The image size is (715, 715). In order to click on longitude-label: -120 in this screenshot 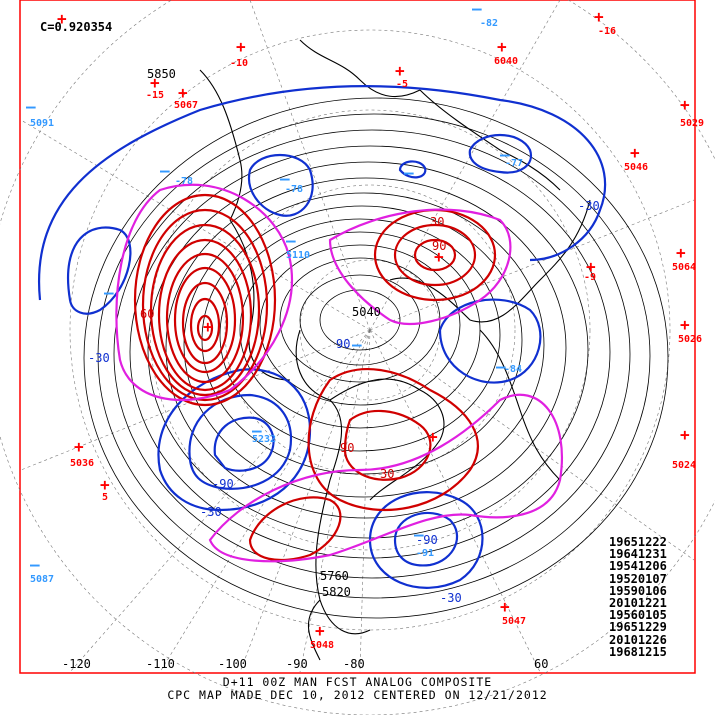, I will do `click(76, 664)`.